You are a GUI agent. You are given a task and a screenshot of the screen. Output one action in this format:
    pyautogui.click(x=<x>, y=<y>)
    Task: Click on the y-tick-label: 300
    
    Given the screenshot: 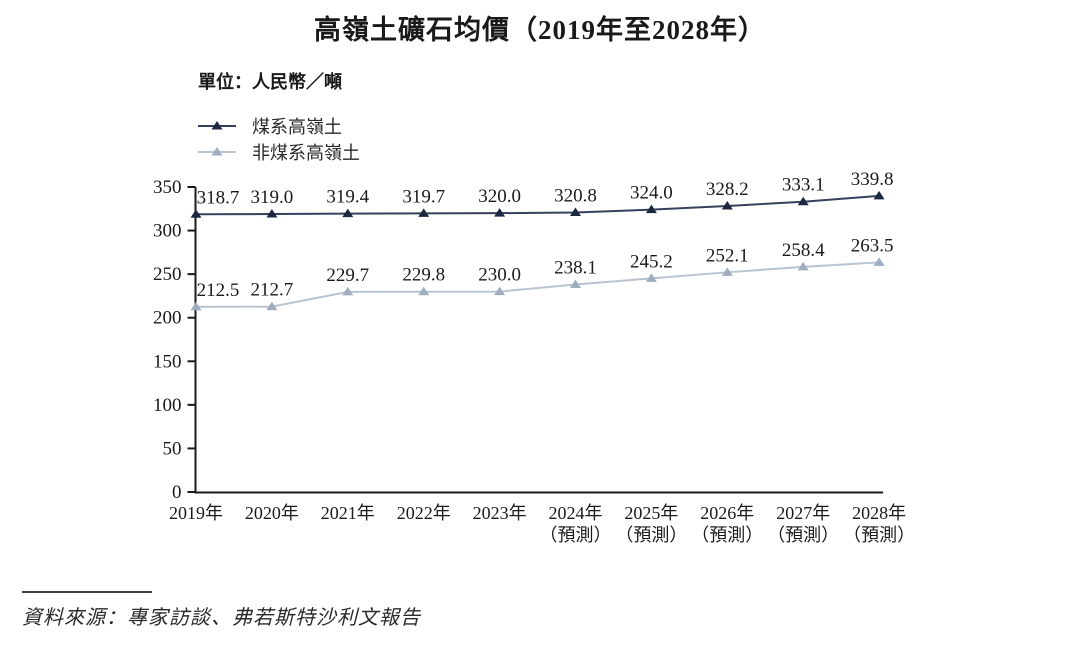 What is the action you would take?
    pyautogui.click(x=167, y=231)
    